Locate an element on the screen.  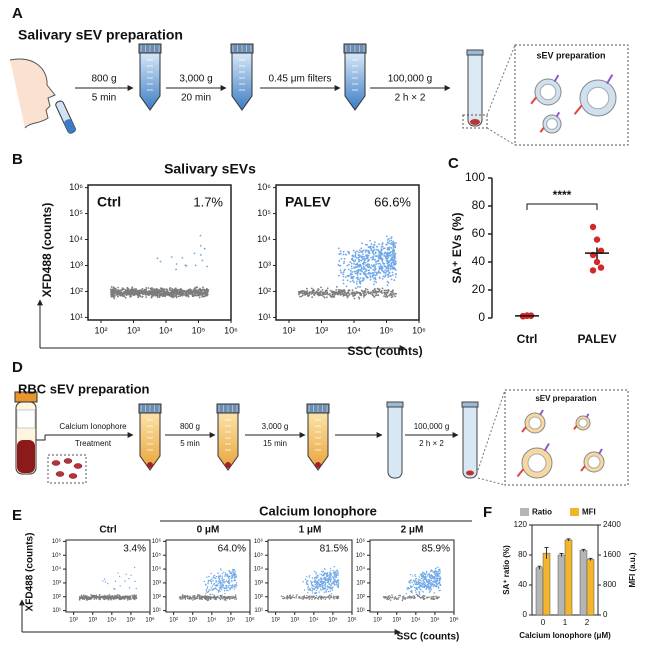
ultracentrifuge-tube is located at coordinates (470, 440).